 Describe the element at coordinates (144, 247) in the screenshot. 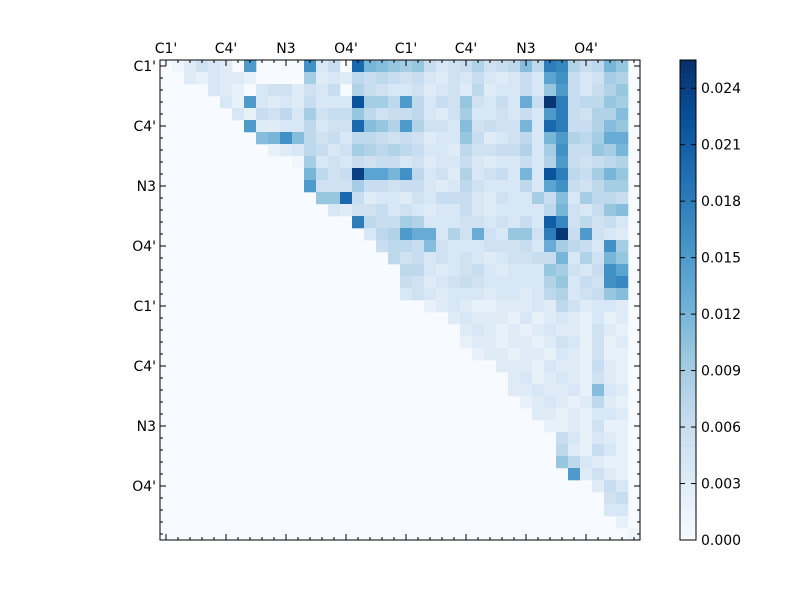

I see `y-tick-label: O4'` at that location.